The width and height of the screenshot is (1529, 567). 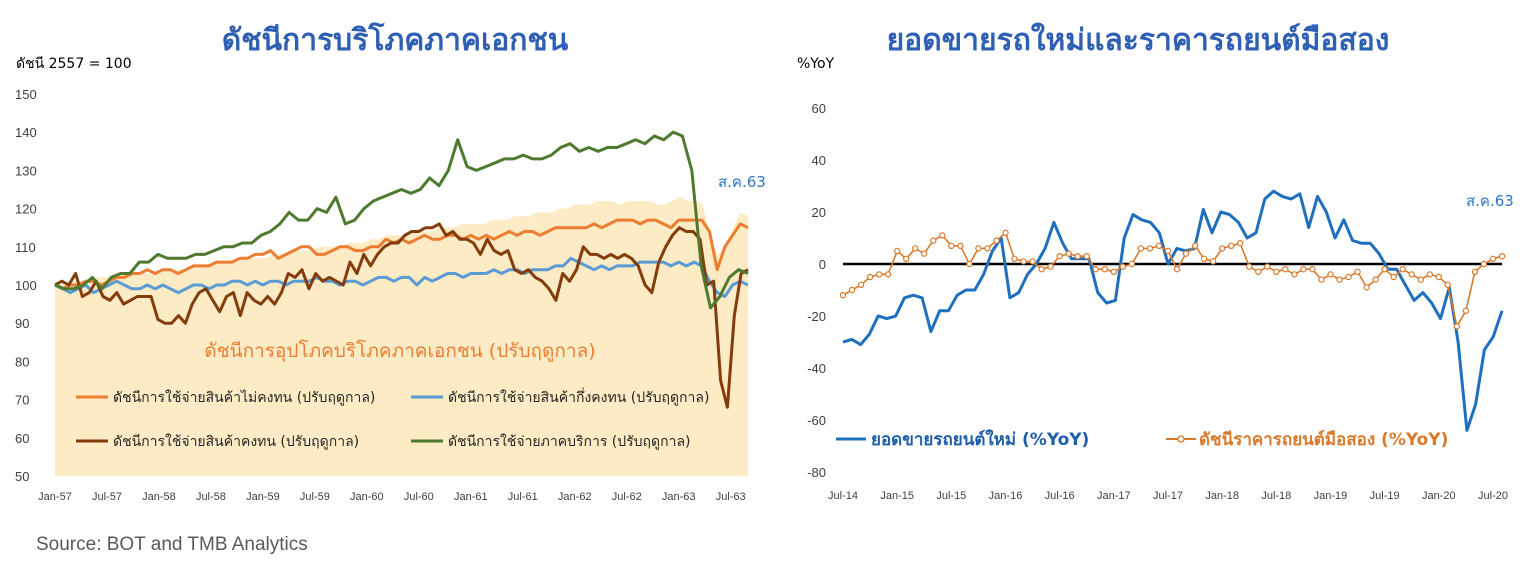 I want to click on source-note: Source: BOT and TMB Analytics, so click(x=172, y=544).